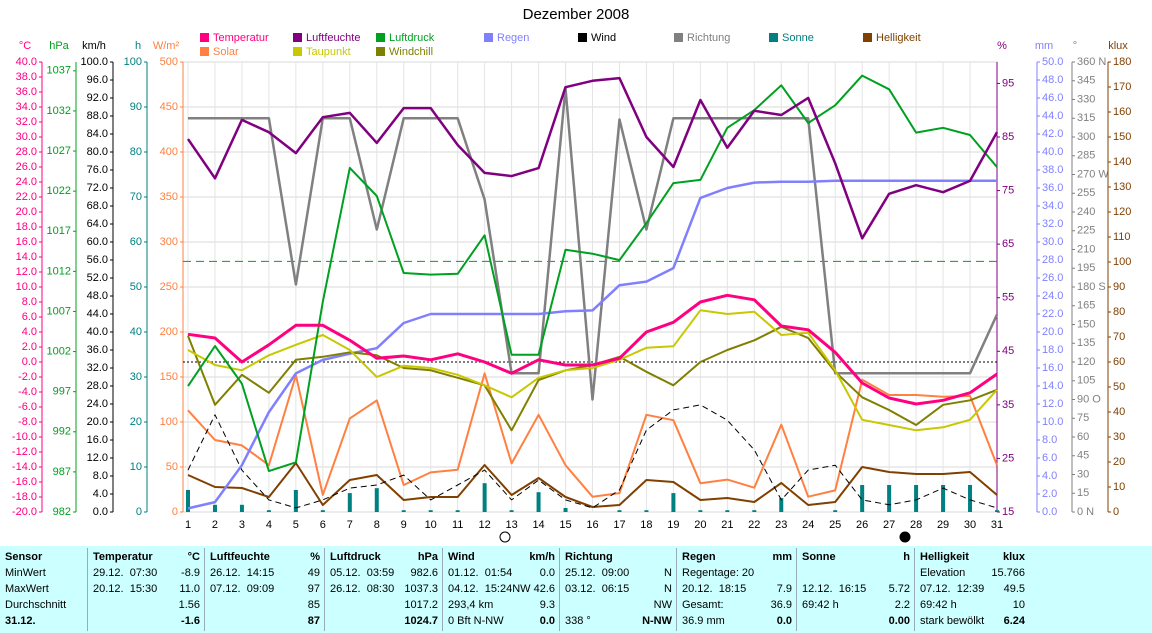 The height and width of the screenshot is (633, 1152). I want to click on moon-phase-icon, so click(905, 537).